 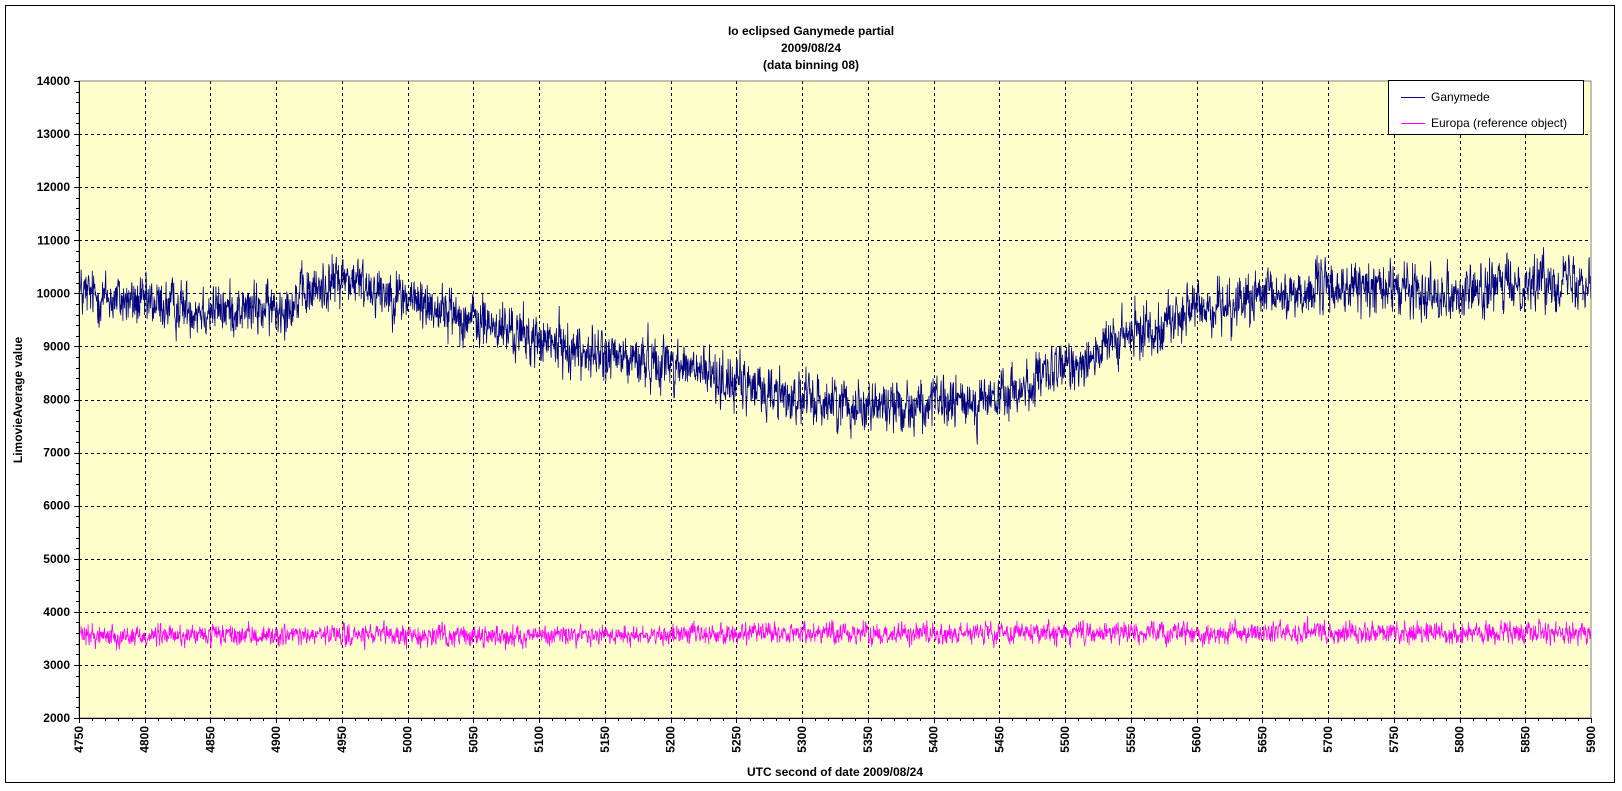 What do you see at coordinates (671, 739) in the screenshot?
I see `x-tick-label: 5200` at bounding box center [671, 739].